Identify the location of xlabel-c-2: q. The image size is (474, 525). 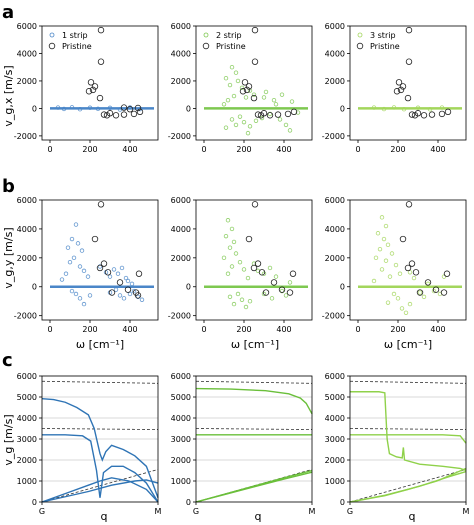
(258, 516).